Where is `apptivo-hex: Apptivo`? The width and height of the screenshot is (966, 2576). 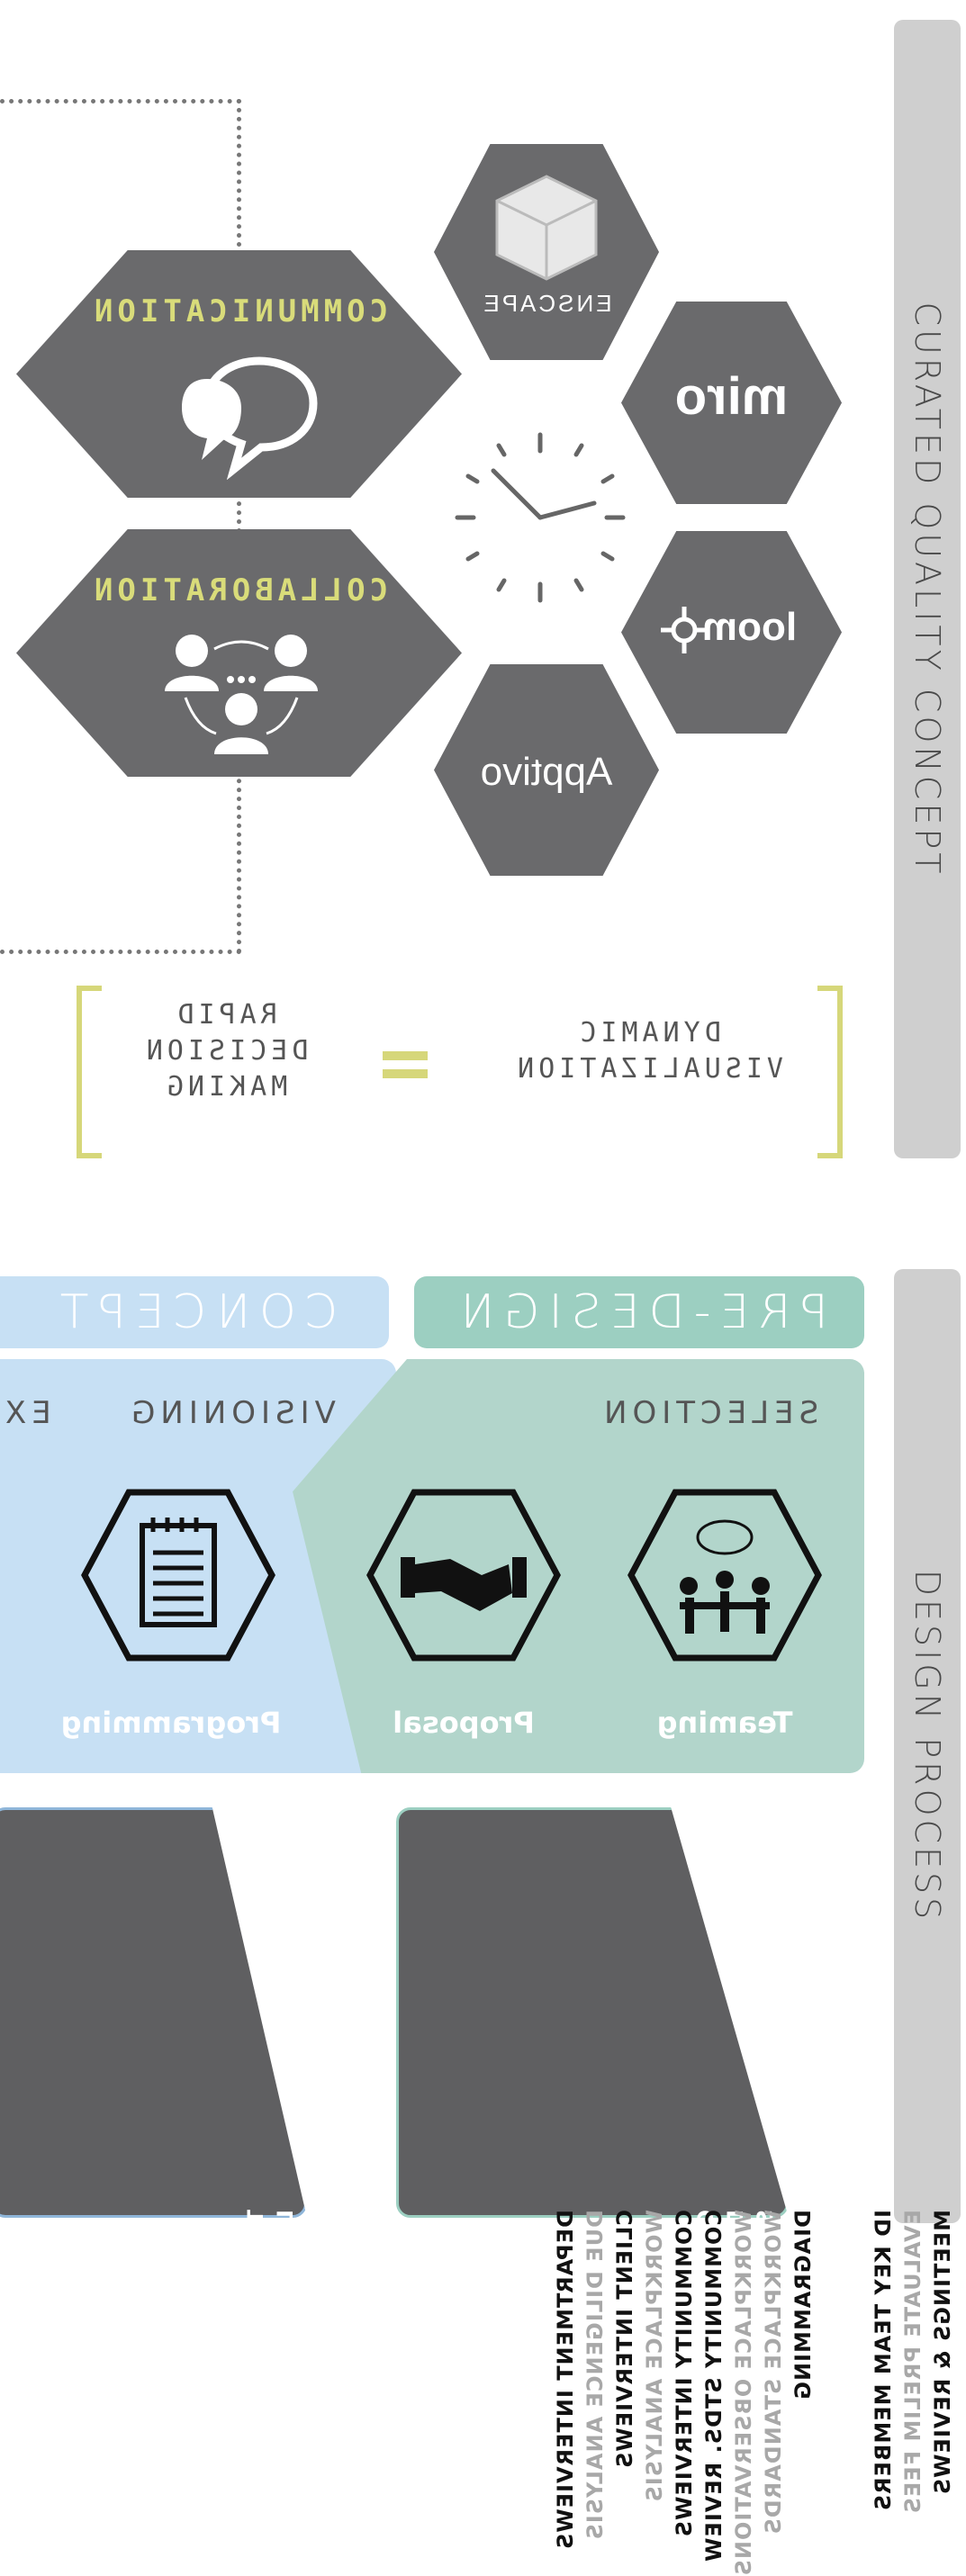 apptivo-hex: Apptivo is located at coordinates (546, 770).